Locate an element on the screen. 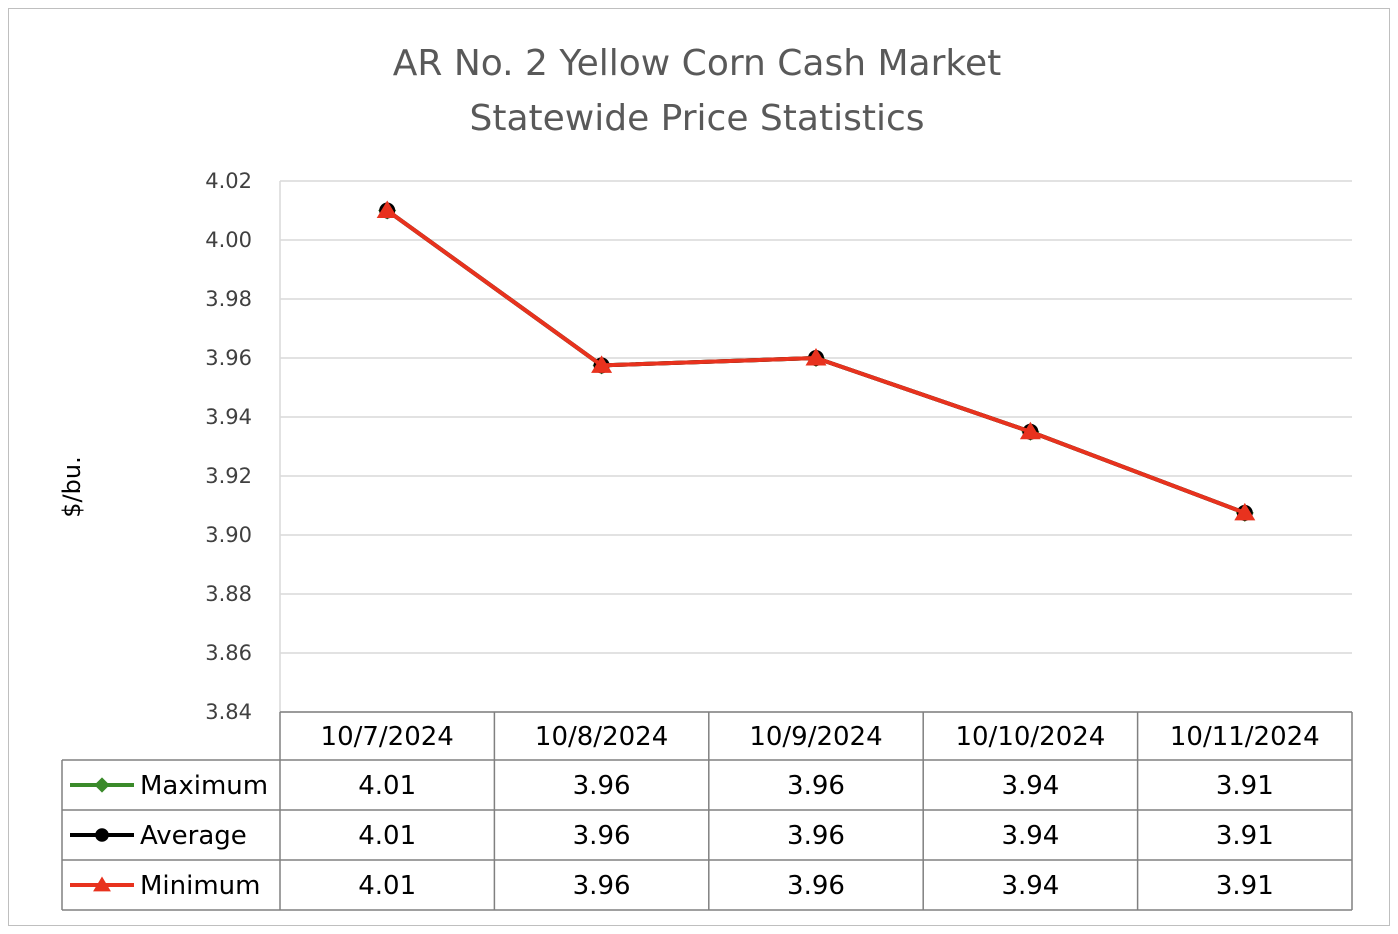 The image size is (1398, 934). legend-entry: Minimum is located at coordinates (200, 886).